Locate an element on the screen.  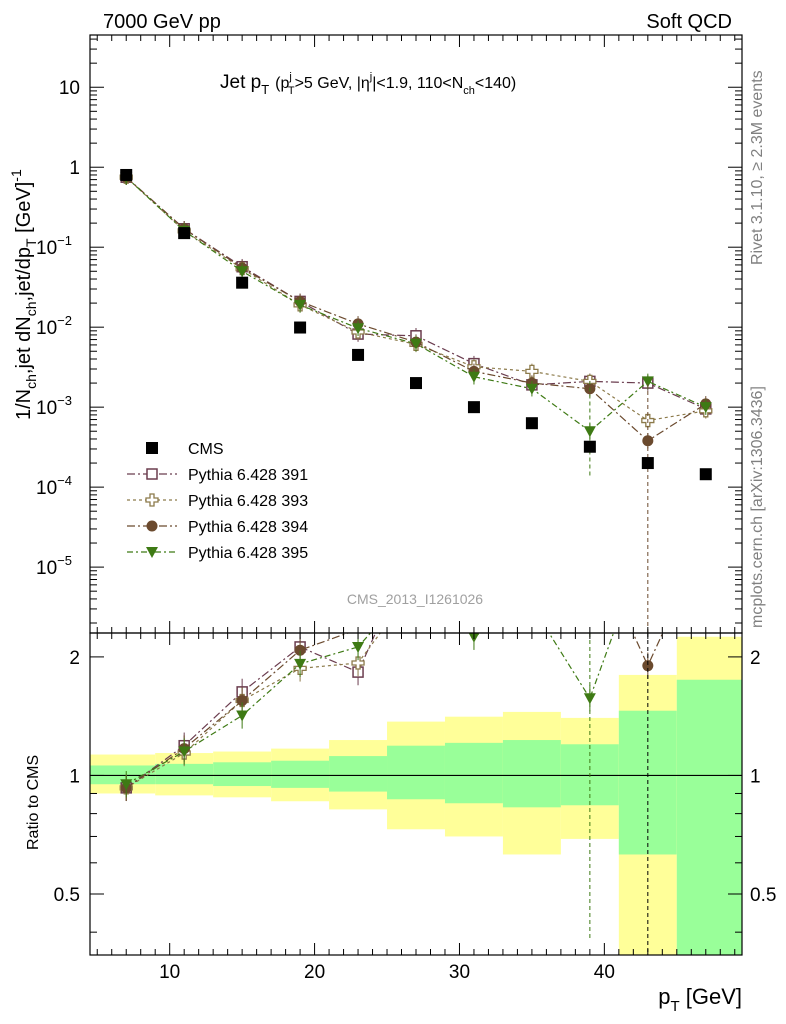
main-y-tick-label-0: 10 is located at coordinates (69, 88).